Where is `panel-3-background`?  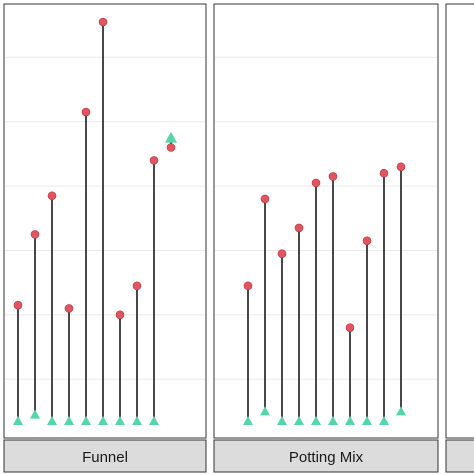 panel-3-background is located at coordinates (459, 221).